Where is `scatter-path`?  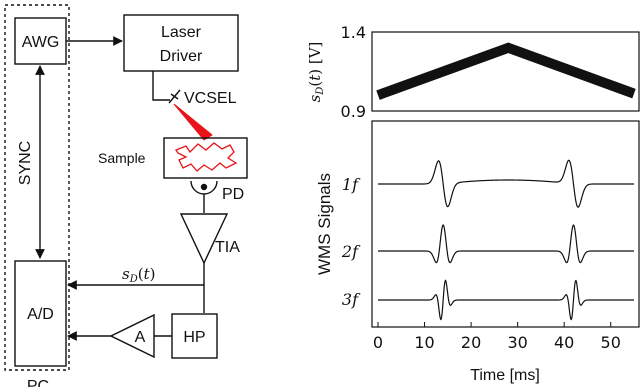 scatter-path is located at coordinates (206, 157).